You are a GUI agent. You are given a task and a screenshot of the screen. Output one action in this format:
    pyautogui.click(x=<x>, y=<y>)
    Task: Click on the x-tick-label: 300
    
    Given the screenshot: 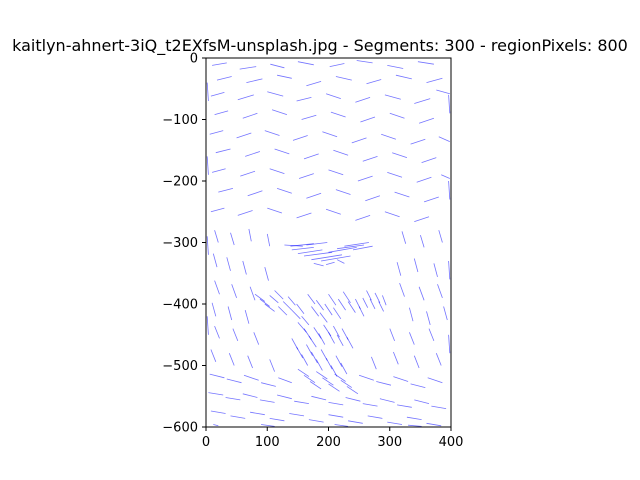 What is the action you would take?
    pyautogui.click(x=389, y=442)
    